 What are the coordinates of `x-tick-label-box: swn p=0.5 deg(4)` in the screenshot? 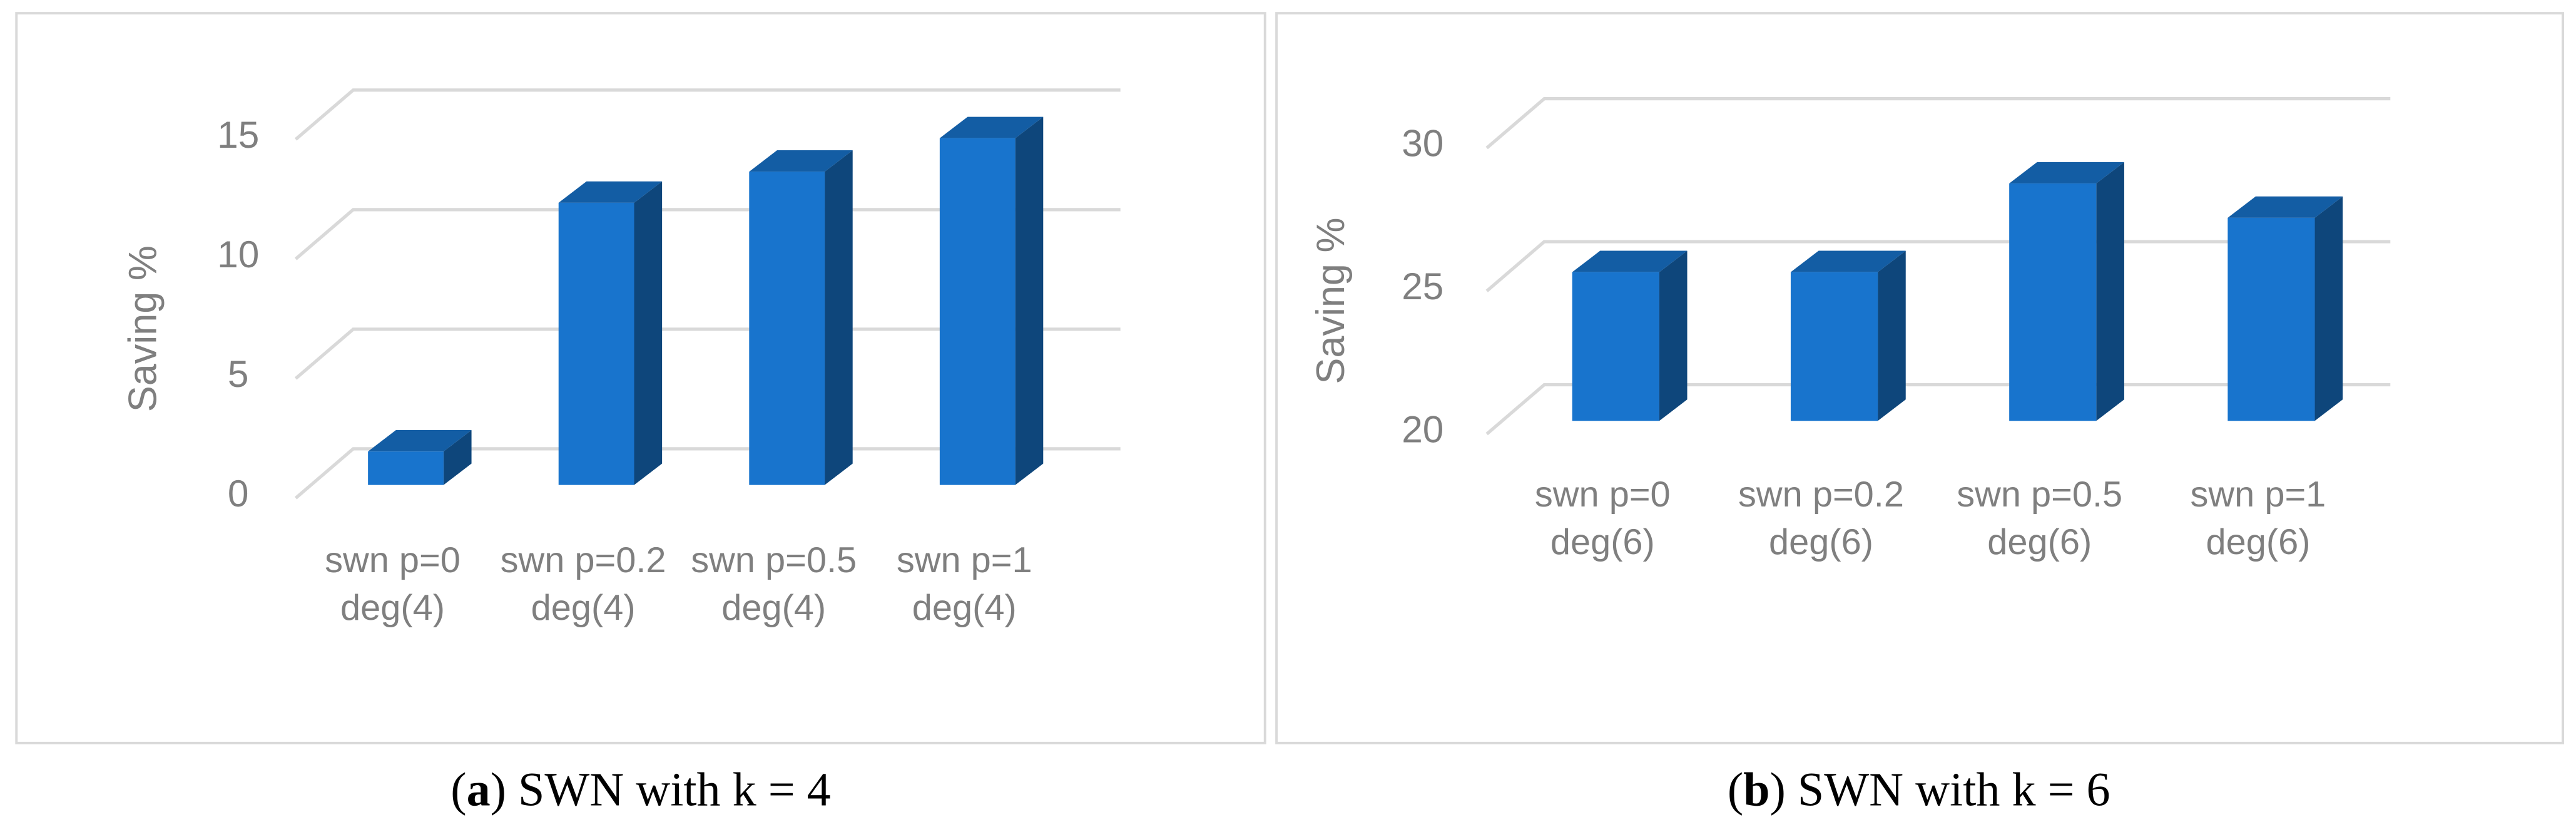 It's located at (774, 584).